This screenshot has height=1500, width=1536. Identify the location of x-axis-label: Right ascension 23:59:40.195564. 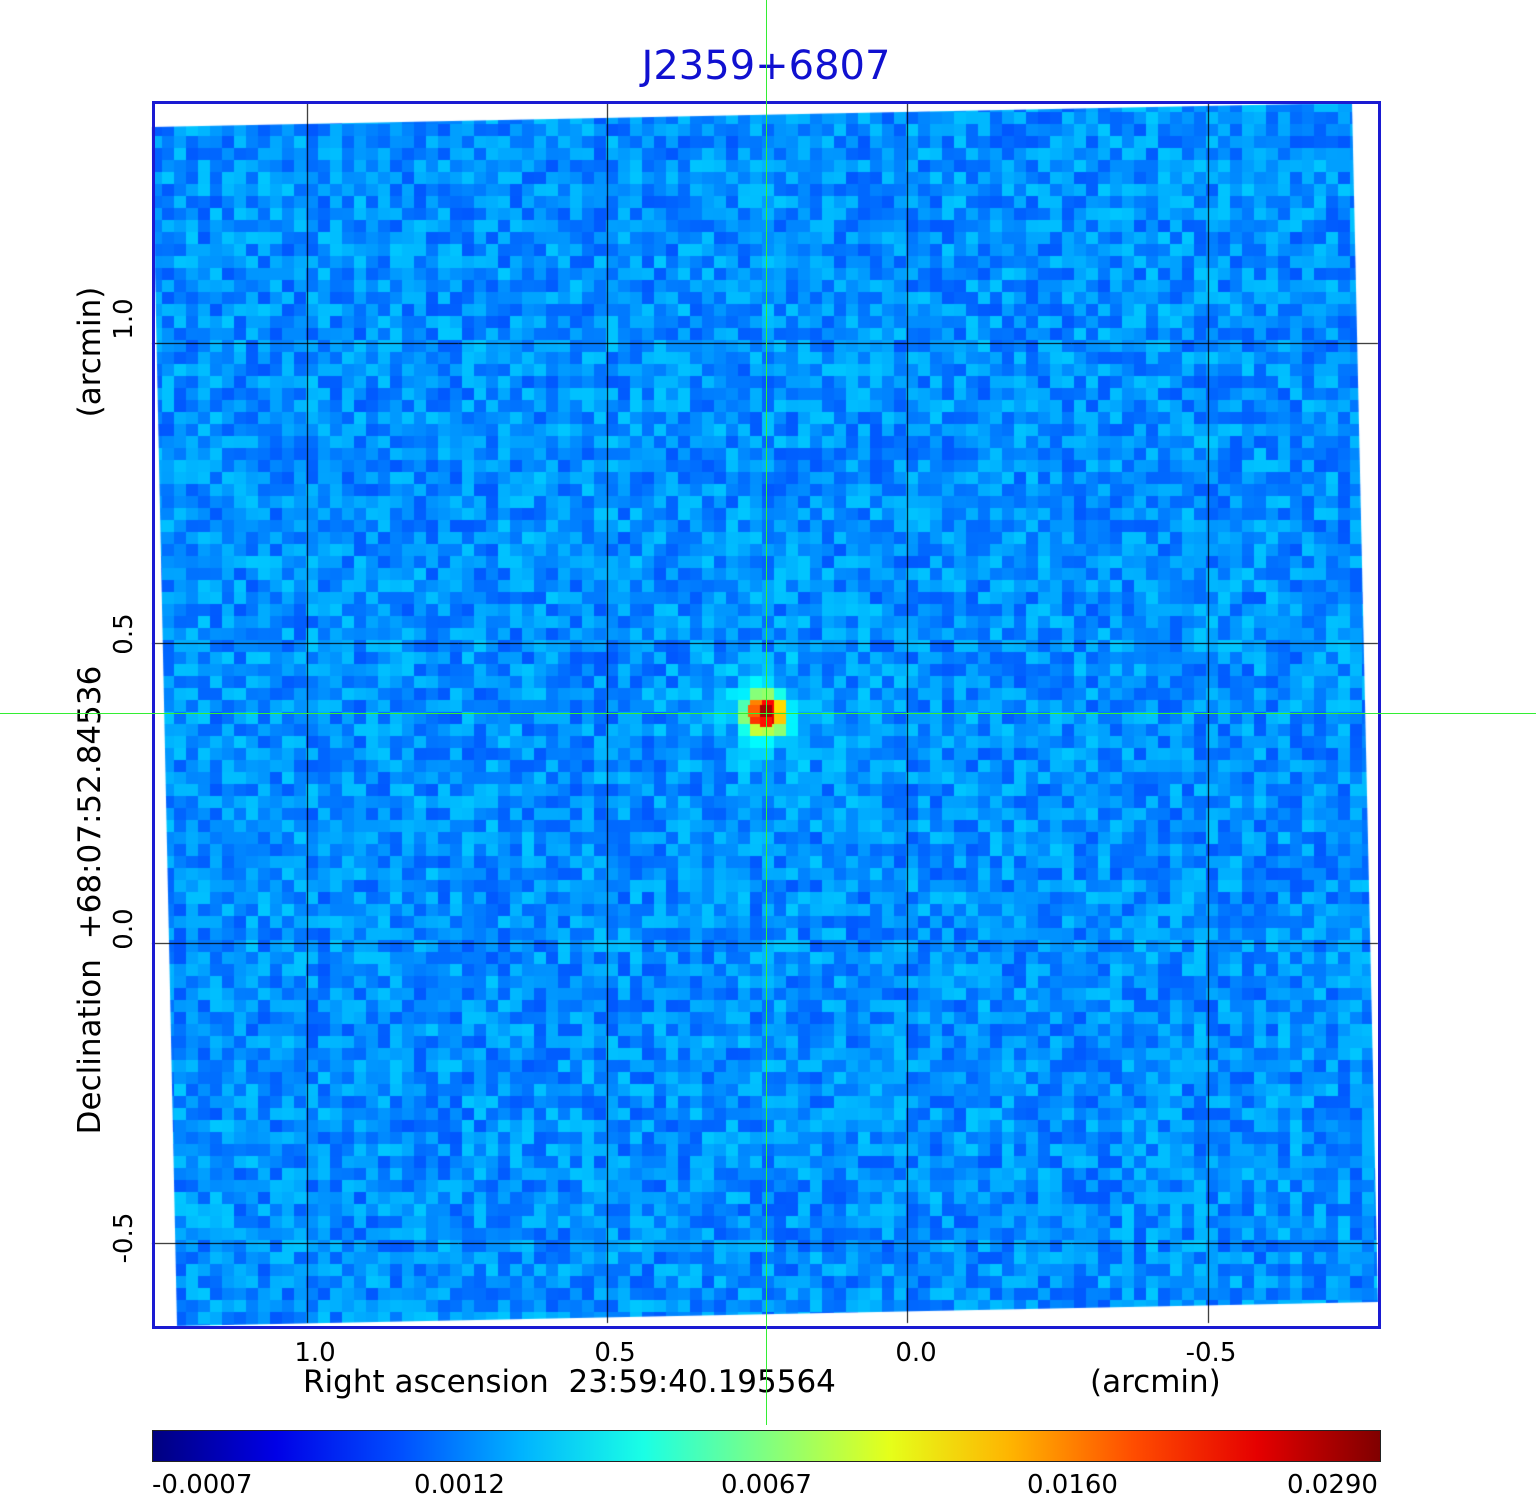
(569, 1382).